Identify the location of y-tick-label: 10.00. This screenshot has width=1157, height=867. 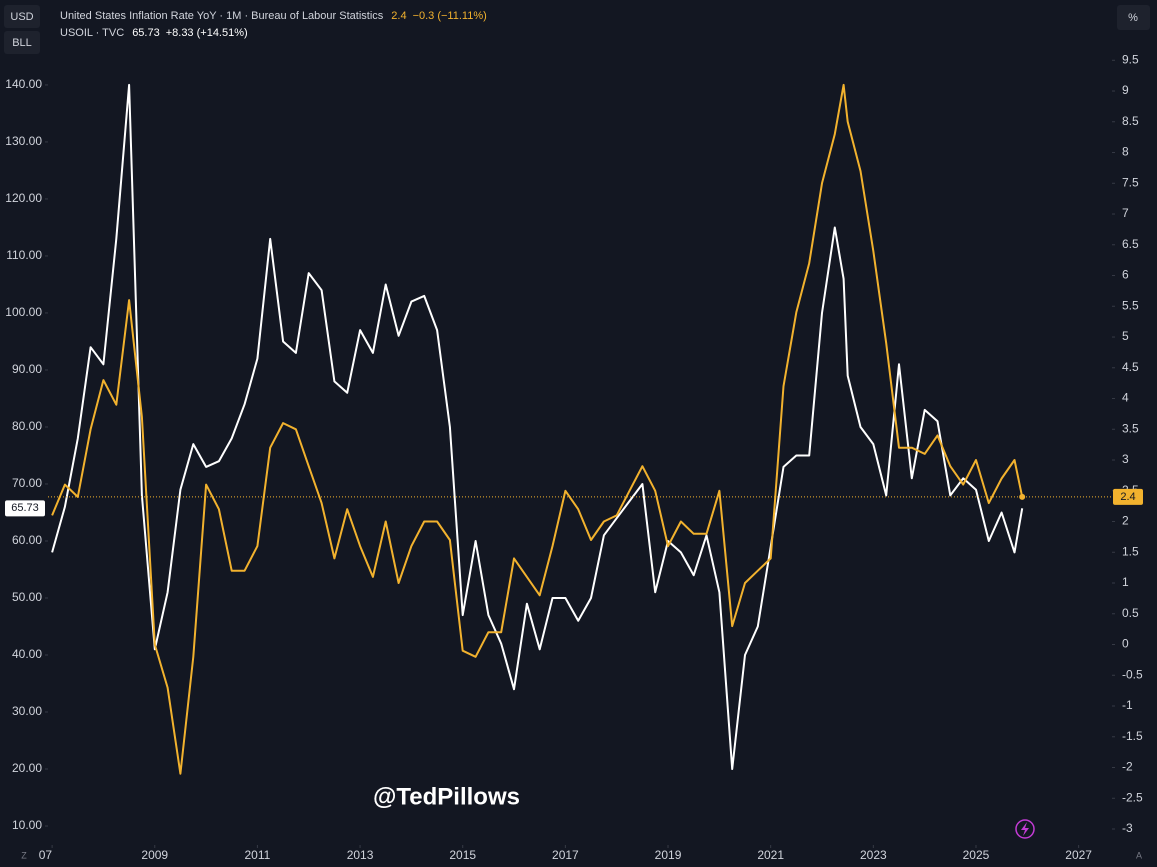
(27, 825).